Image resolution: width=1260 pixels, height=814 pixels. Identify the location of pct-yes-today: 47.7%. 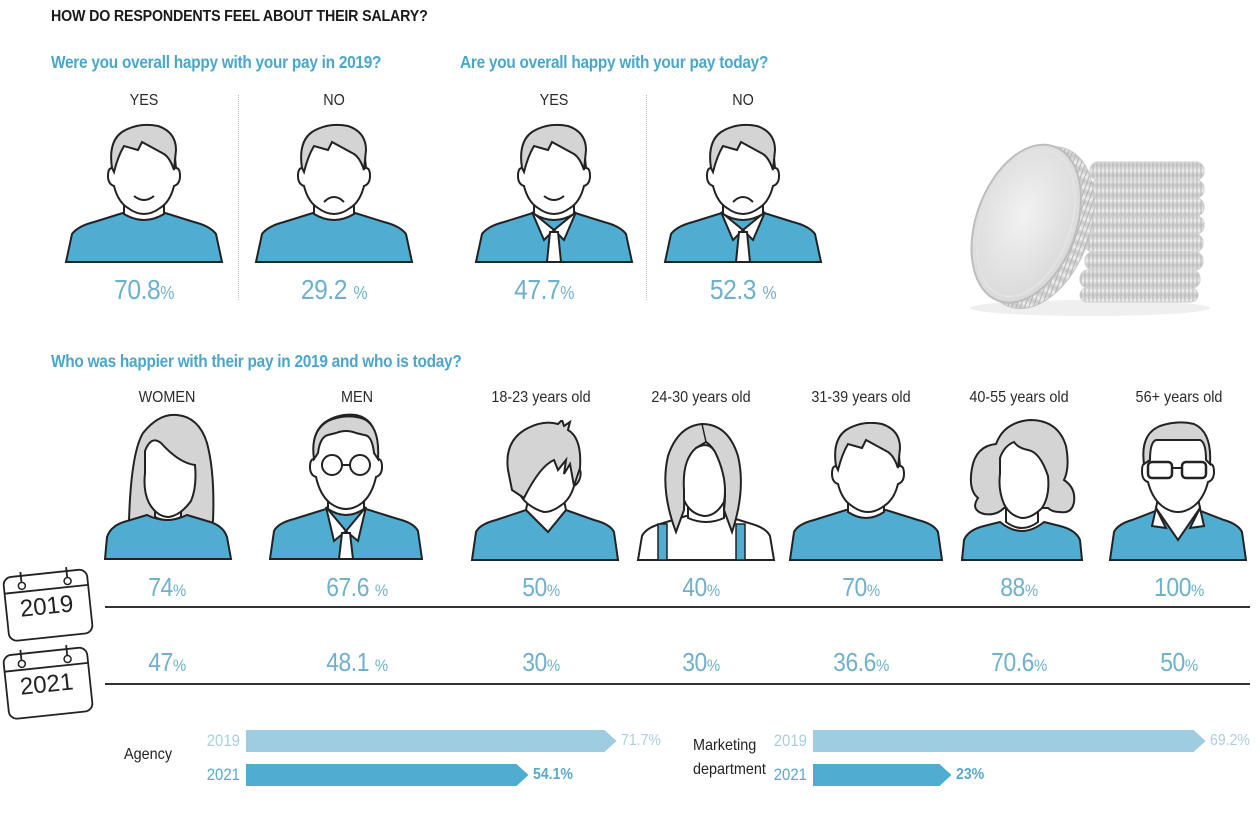
(544, 289).